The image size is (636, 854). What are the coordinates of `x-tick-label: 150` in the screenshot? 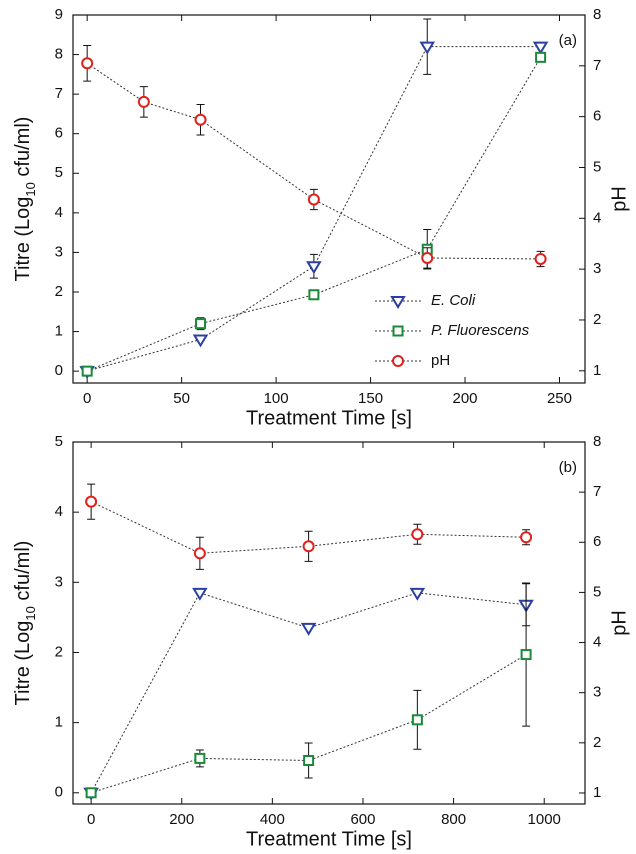 It's located at (370, 398).